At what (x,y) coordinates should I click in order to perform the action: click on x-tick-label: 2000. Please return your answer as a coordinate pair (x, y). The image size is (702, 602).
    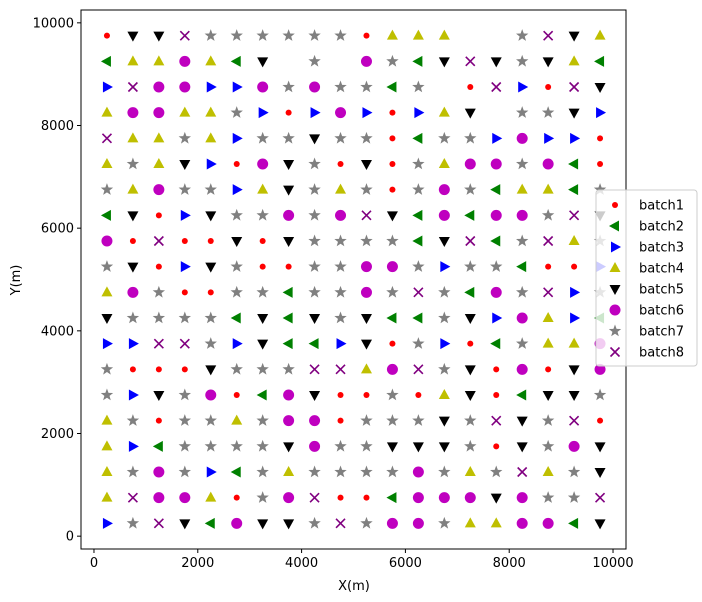
    Looking at the image, I should click on (197, 563).